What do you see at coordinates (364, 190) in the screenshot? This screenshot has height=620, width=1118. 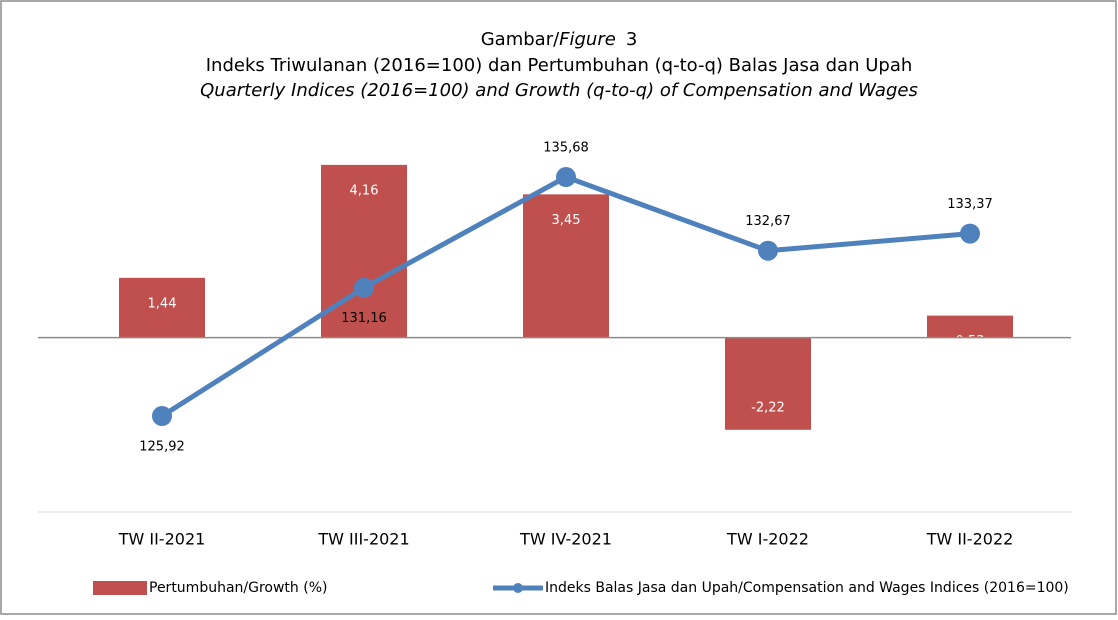 I see `bar-value-label: 4,16` at bounding box center [364, 190].